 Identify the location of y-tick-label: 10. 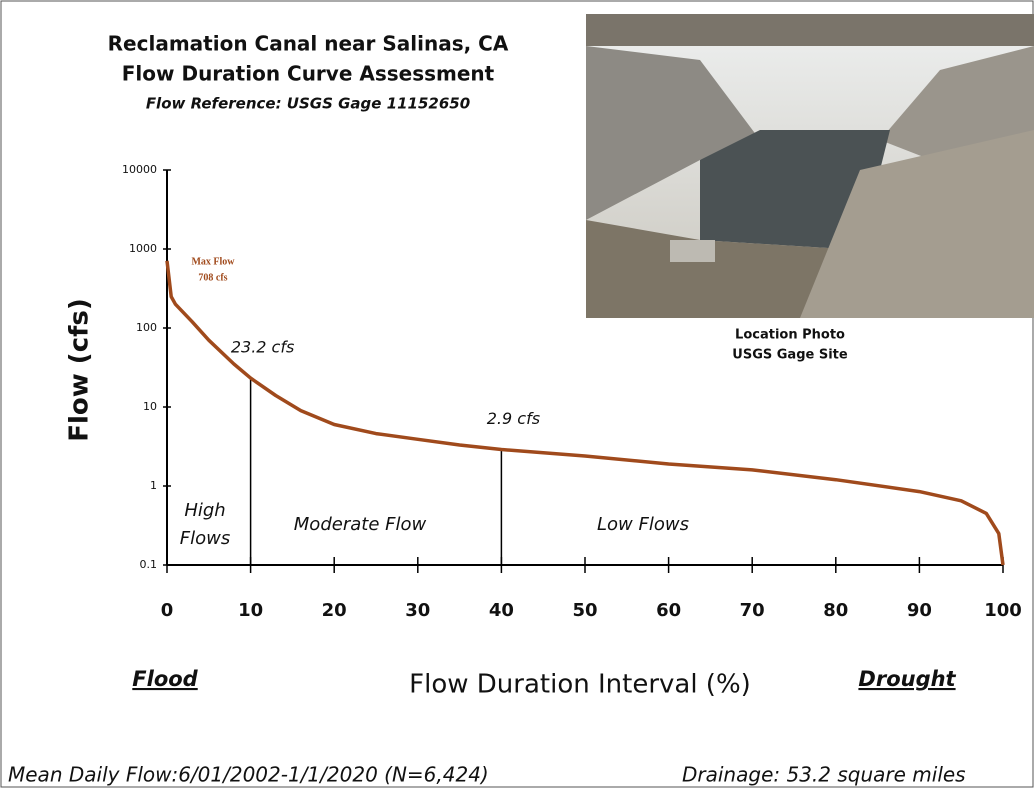
(150, 406).